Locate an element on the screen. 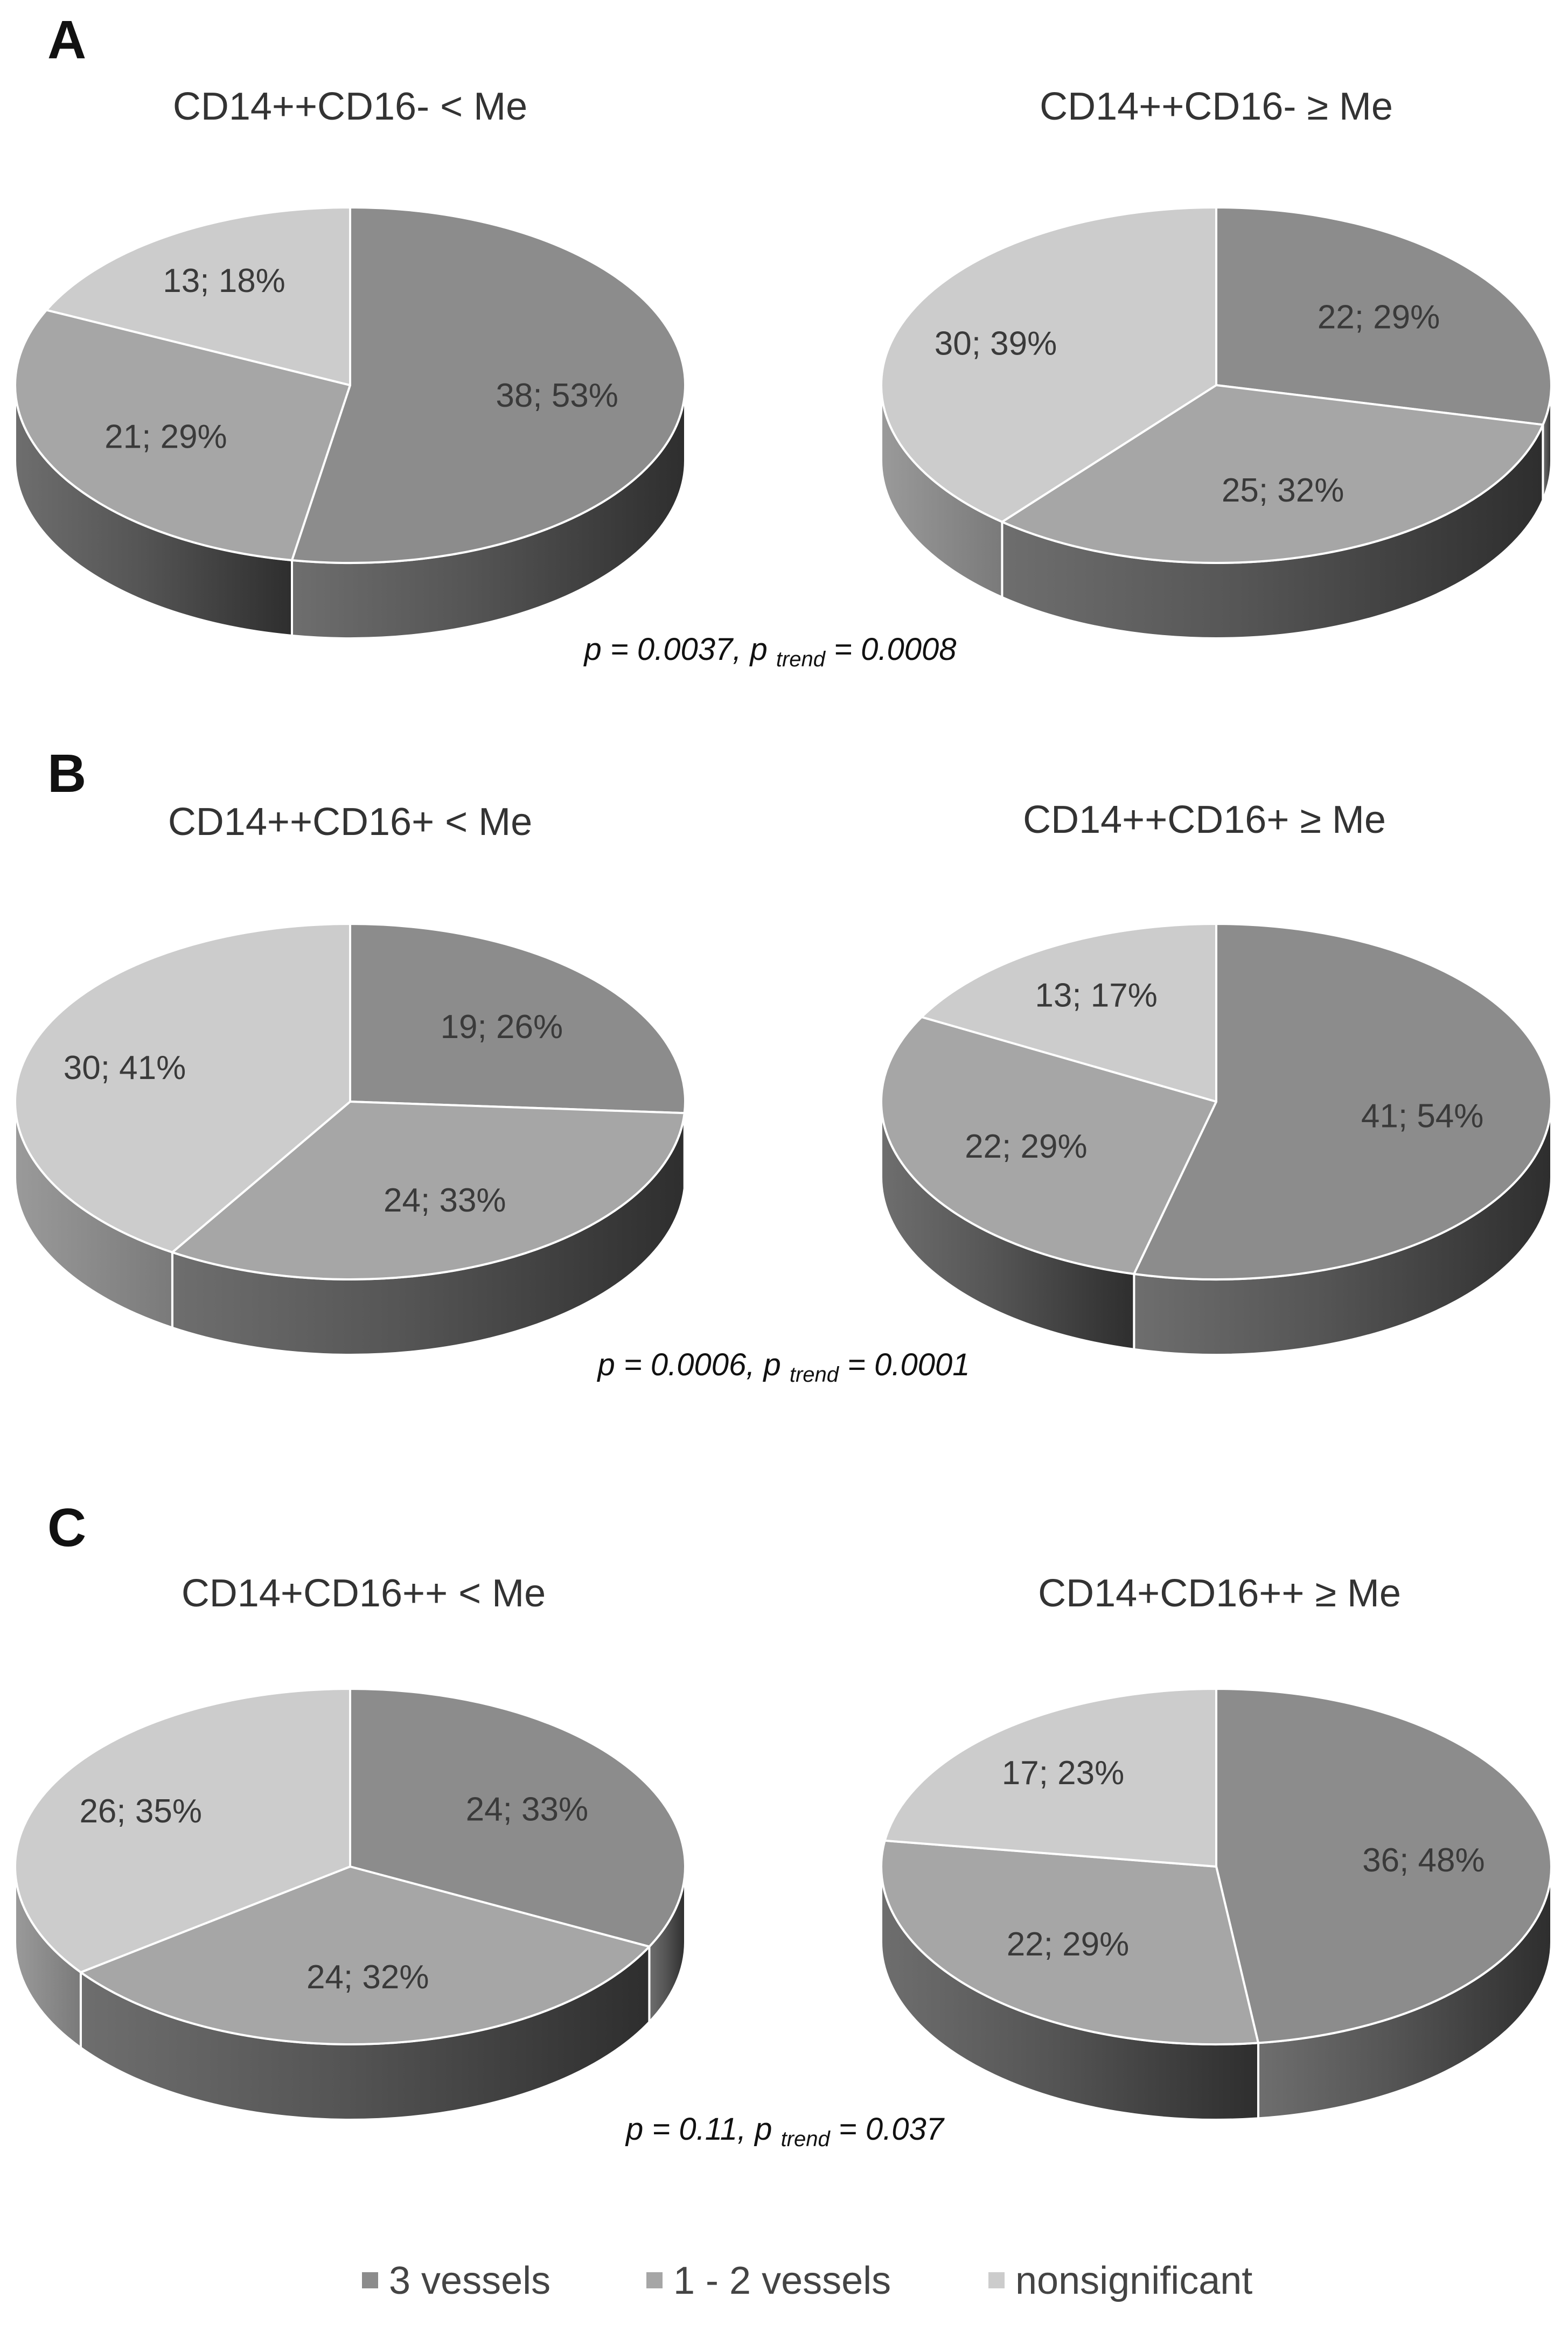 This screenshot has width=1568, height=2325. p-value-b: p = 0.0006, p trend = 0.0001 is located at coordinates (783, 1367).